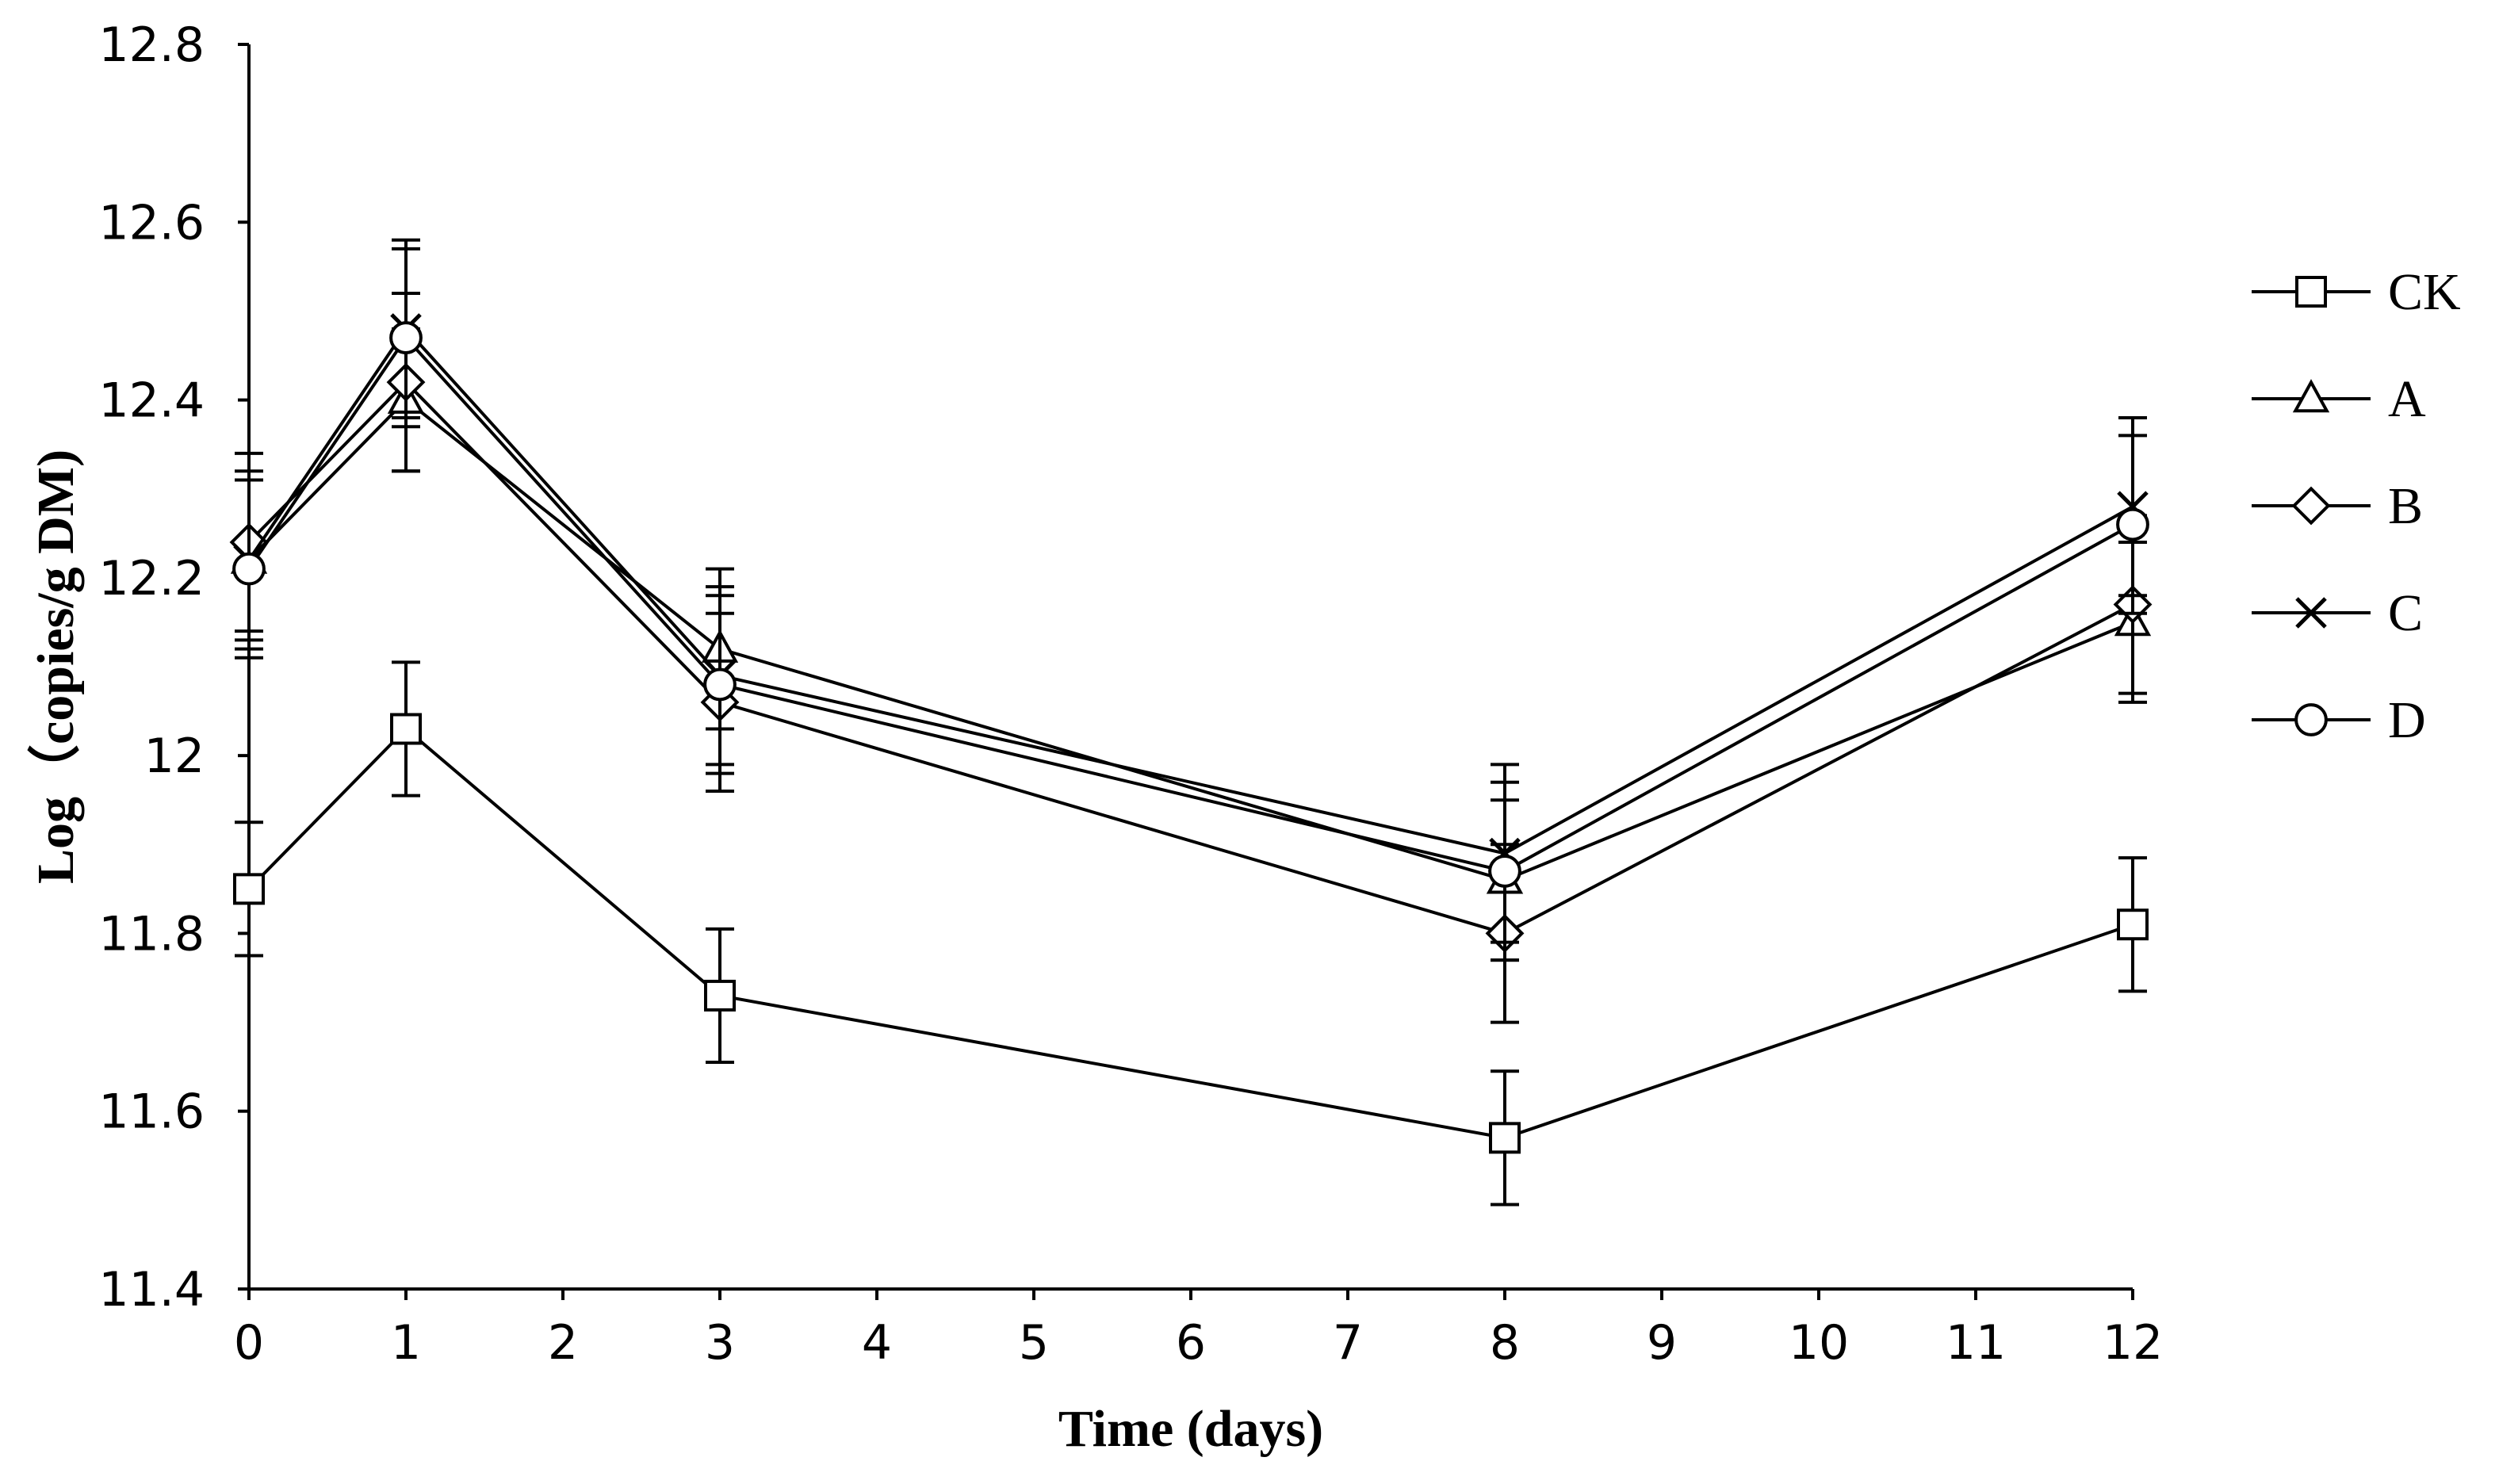 This screenshot has width=2499, height=1484. I want to click on legend-item-c: C, so click(2337, 613).